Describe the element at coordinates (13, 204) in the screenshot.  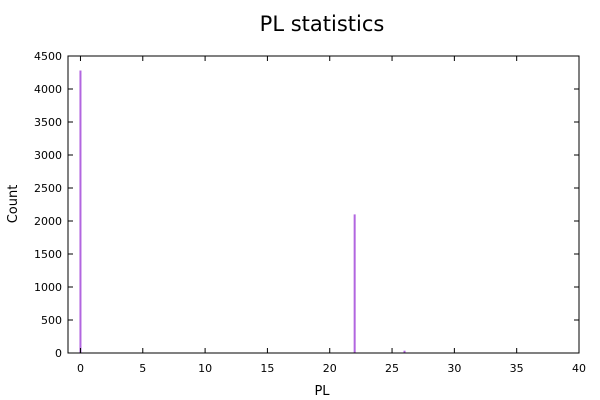
I see `y-axis-title: Count` at that location.